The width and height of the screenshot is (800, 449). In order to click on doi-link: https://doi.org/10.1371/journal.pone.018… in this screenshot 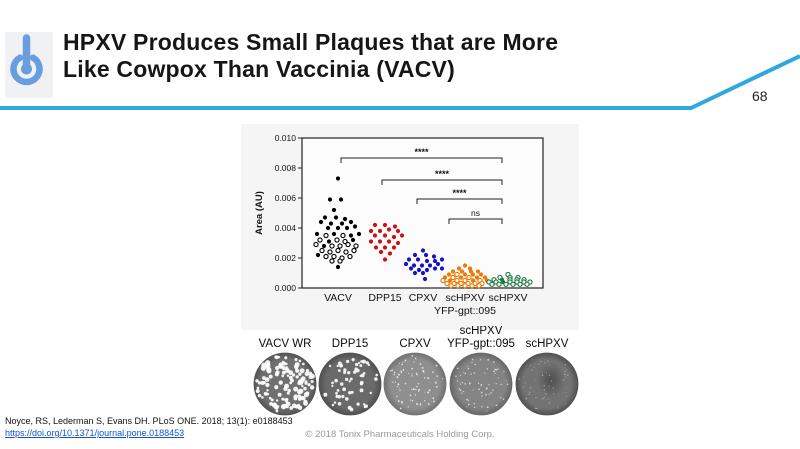, I will do `click(95, 433)`.